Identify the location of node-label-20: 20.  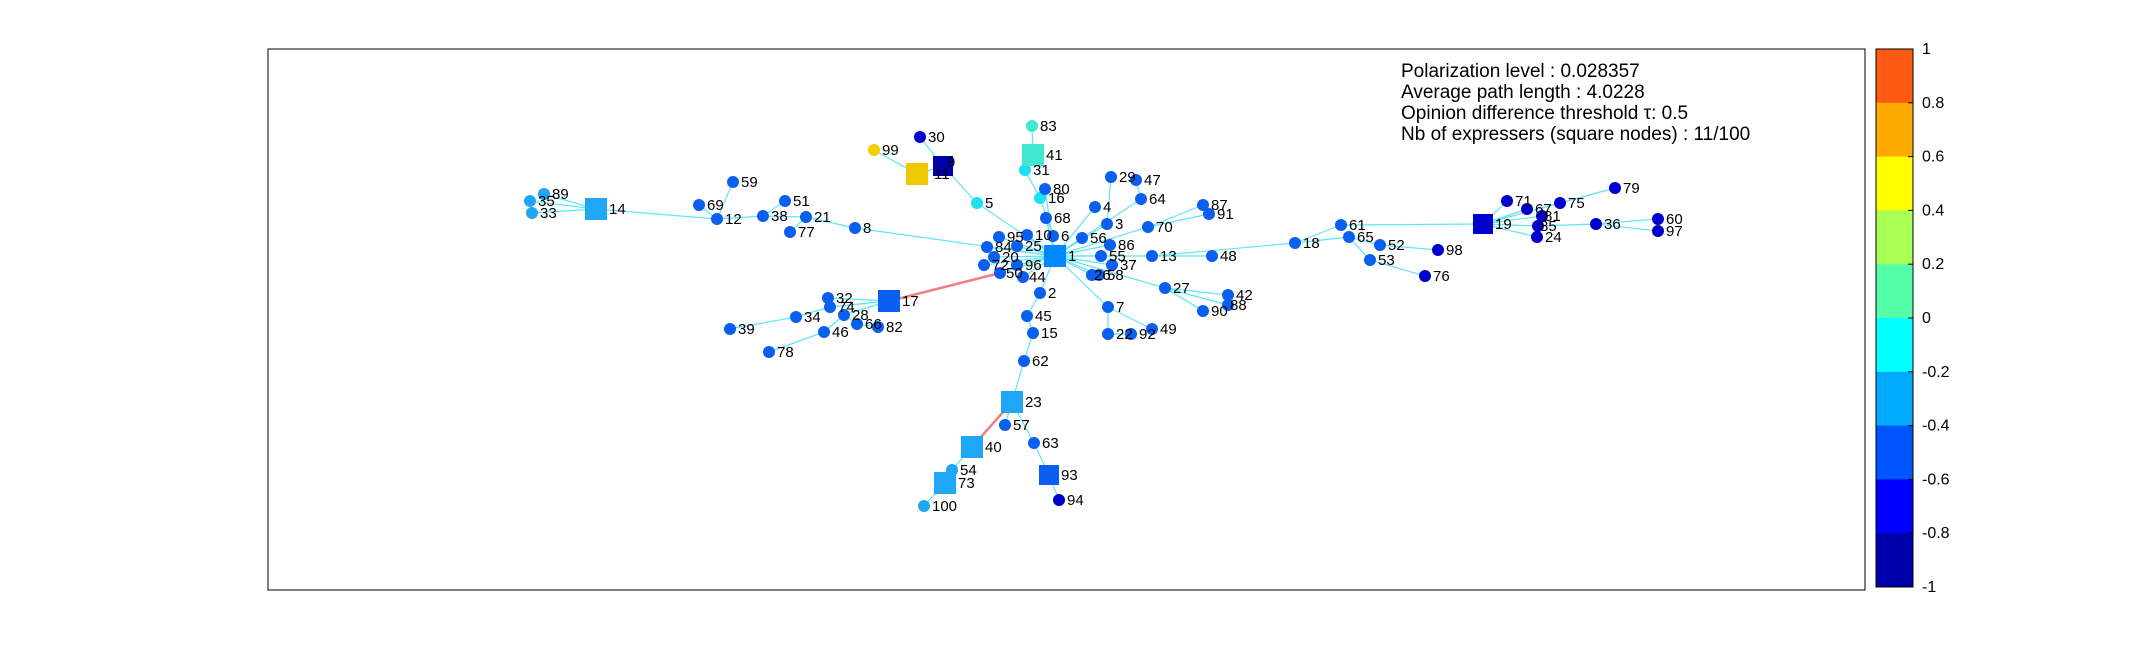
(1010, 257).